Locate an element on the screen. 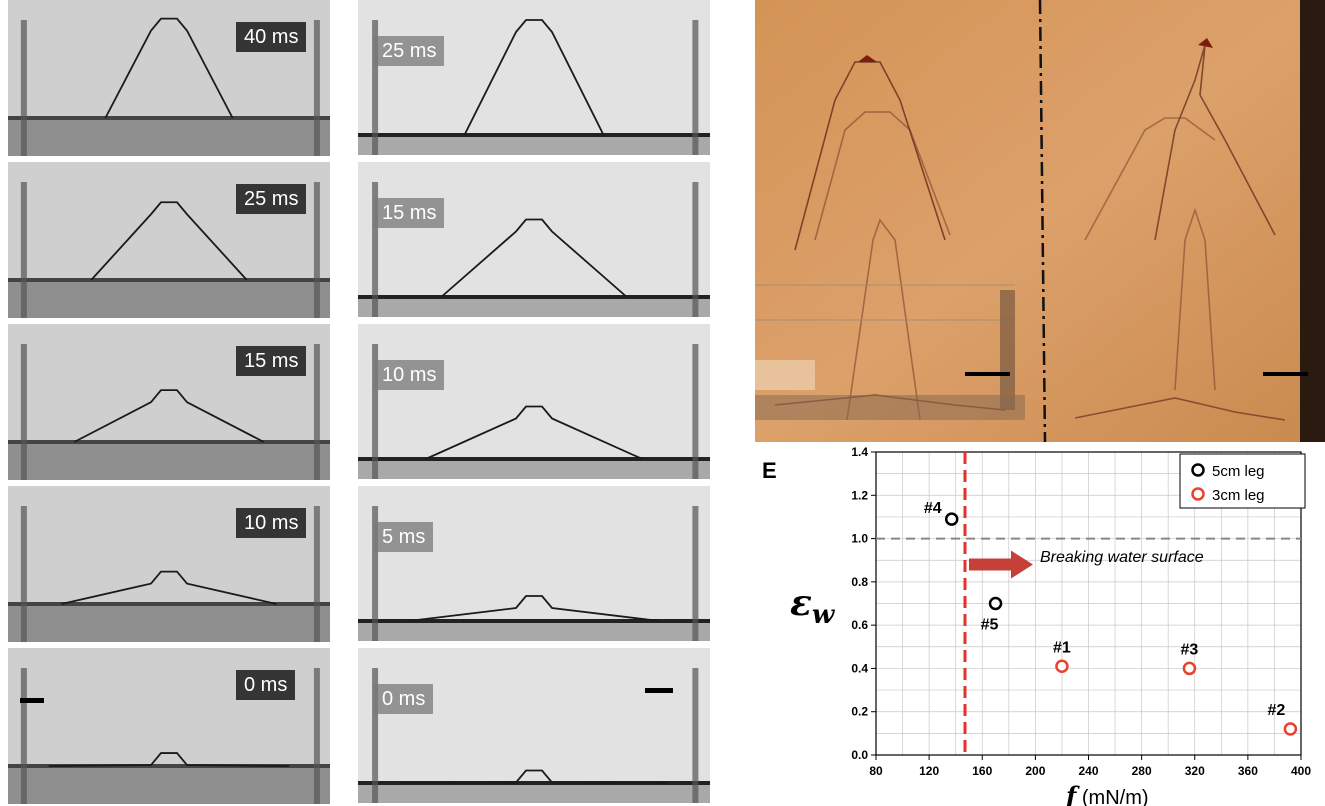 This screenshot has height=806, width=1325. panel-b-time-label: 25 ms is located at coordinates (409, 51).